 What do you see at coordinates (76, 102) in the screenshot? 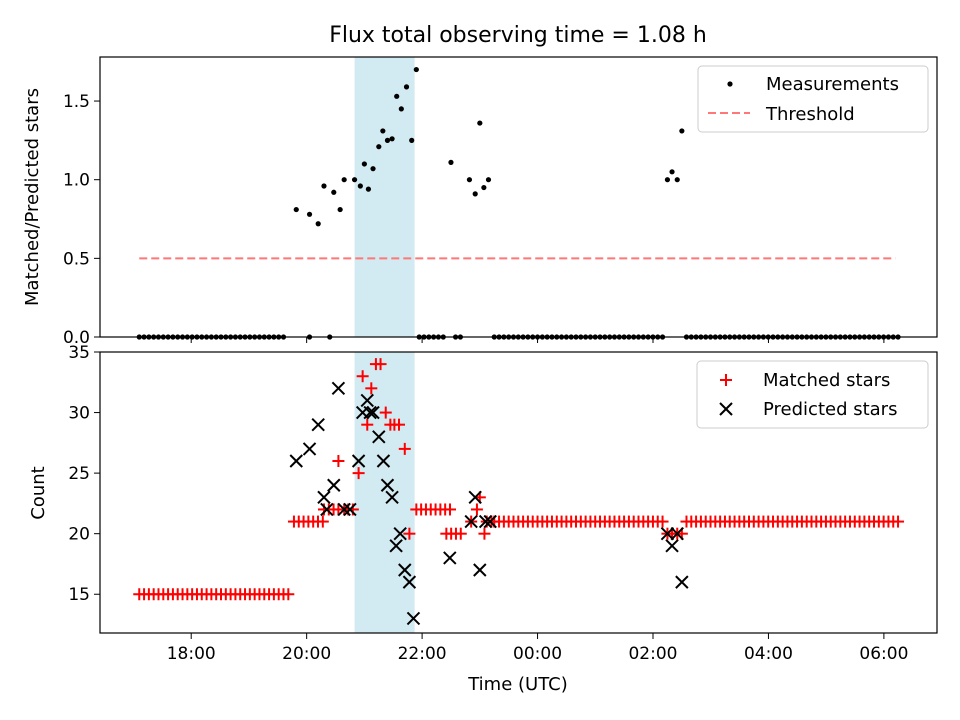
I see `y-tick-label: 1.5` at bounding box center [76, 102].